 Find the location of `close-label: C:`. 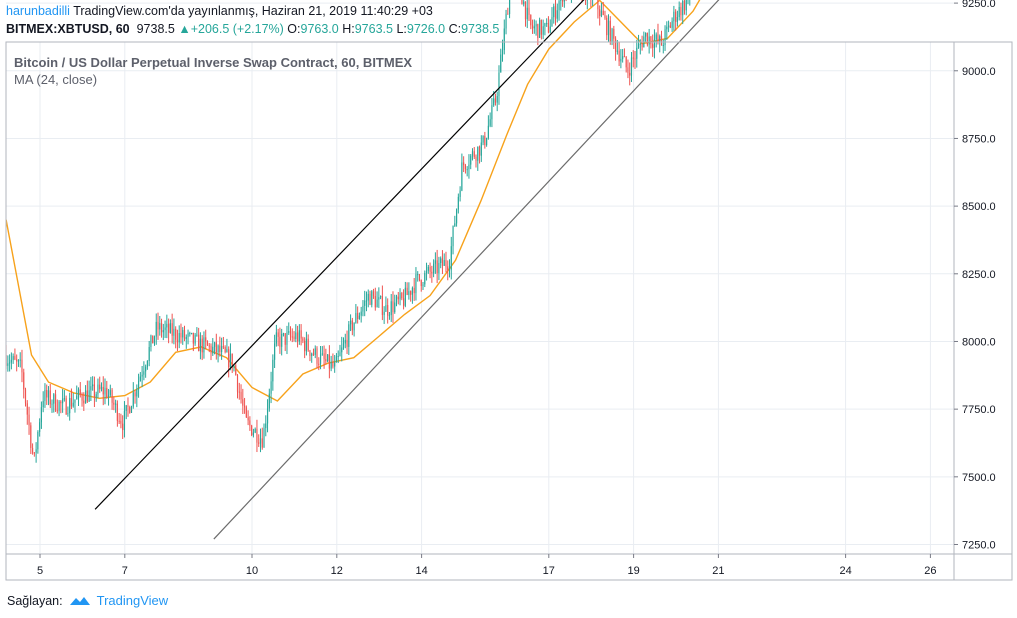

close-label: C: is located at coordinates (455, 29).